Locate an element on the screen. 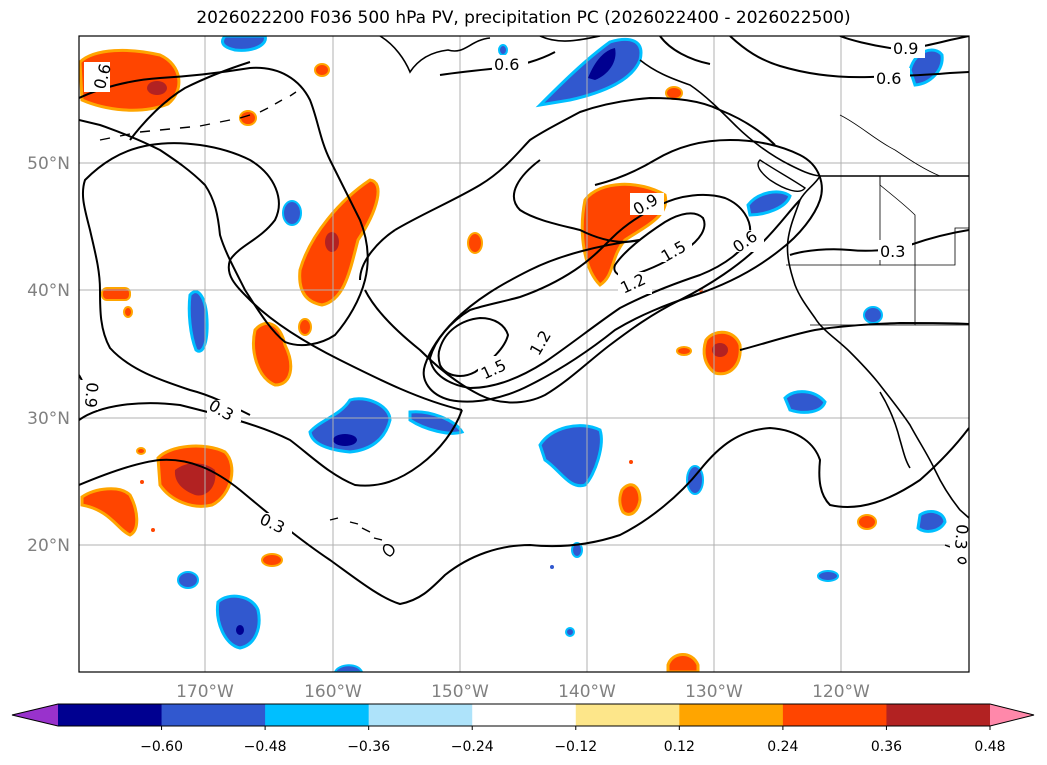  colorbar-tick-label: 0.12 is located at coordinates (679, 747).